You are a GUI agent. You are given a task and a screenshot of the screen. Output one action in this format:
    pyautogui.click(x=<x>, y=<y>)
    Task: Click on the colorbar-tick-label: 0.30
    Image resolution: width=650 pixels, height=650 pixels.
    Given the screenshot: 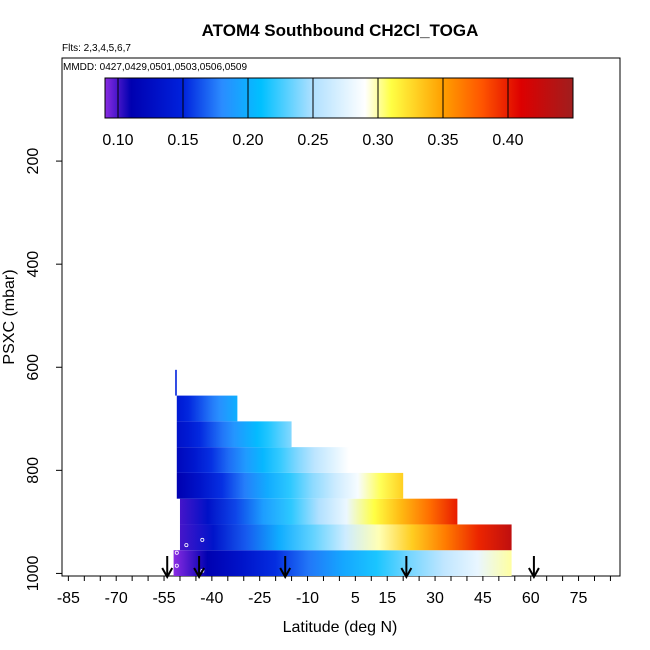 What is the action you would take?
    pyautogui.click(x=377, y=140)
    